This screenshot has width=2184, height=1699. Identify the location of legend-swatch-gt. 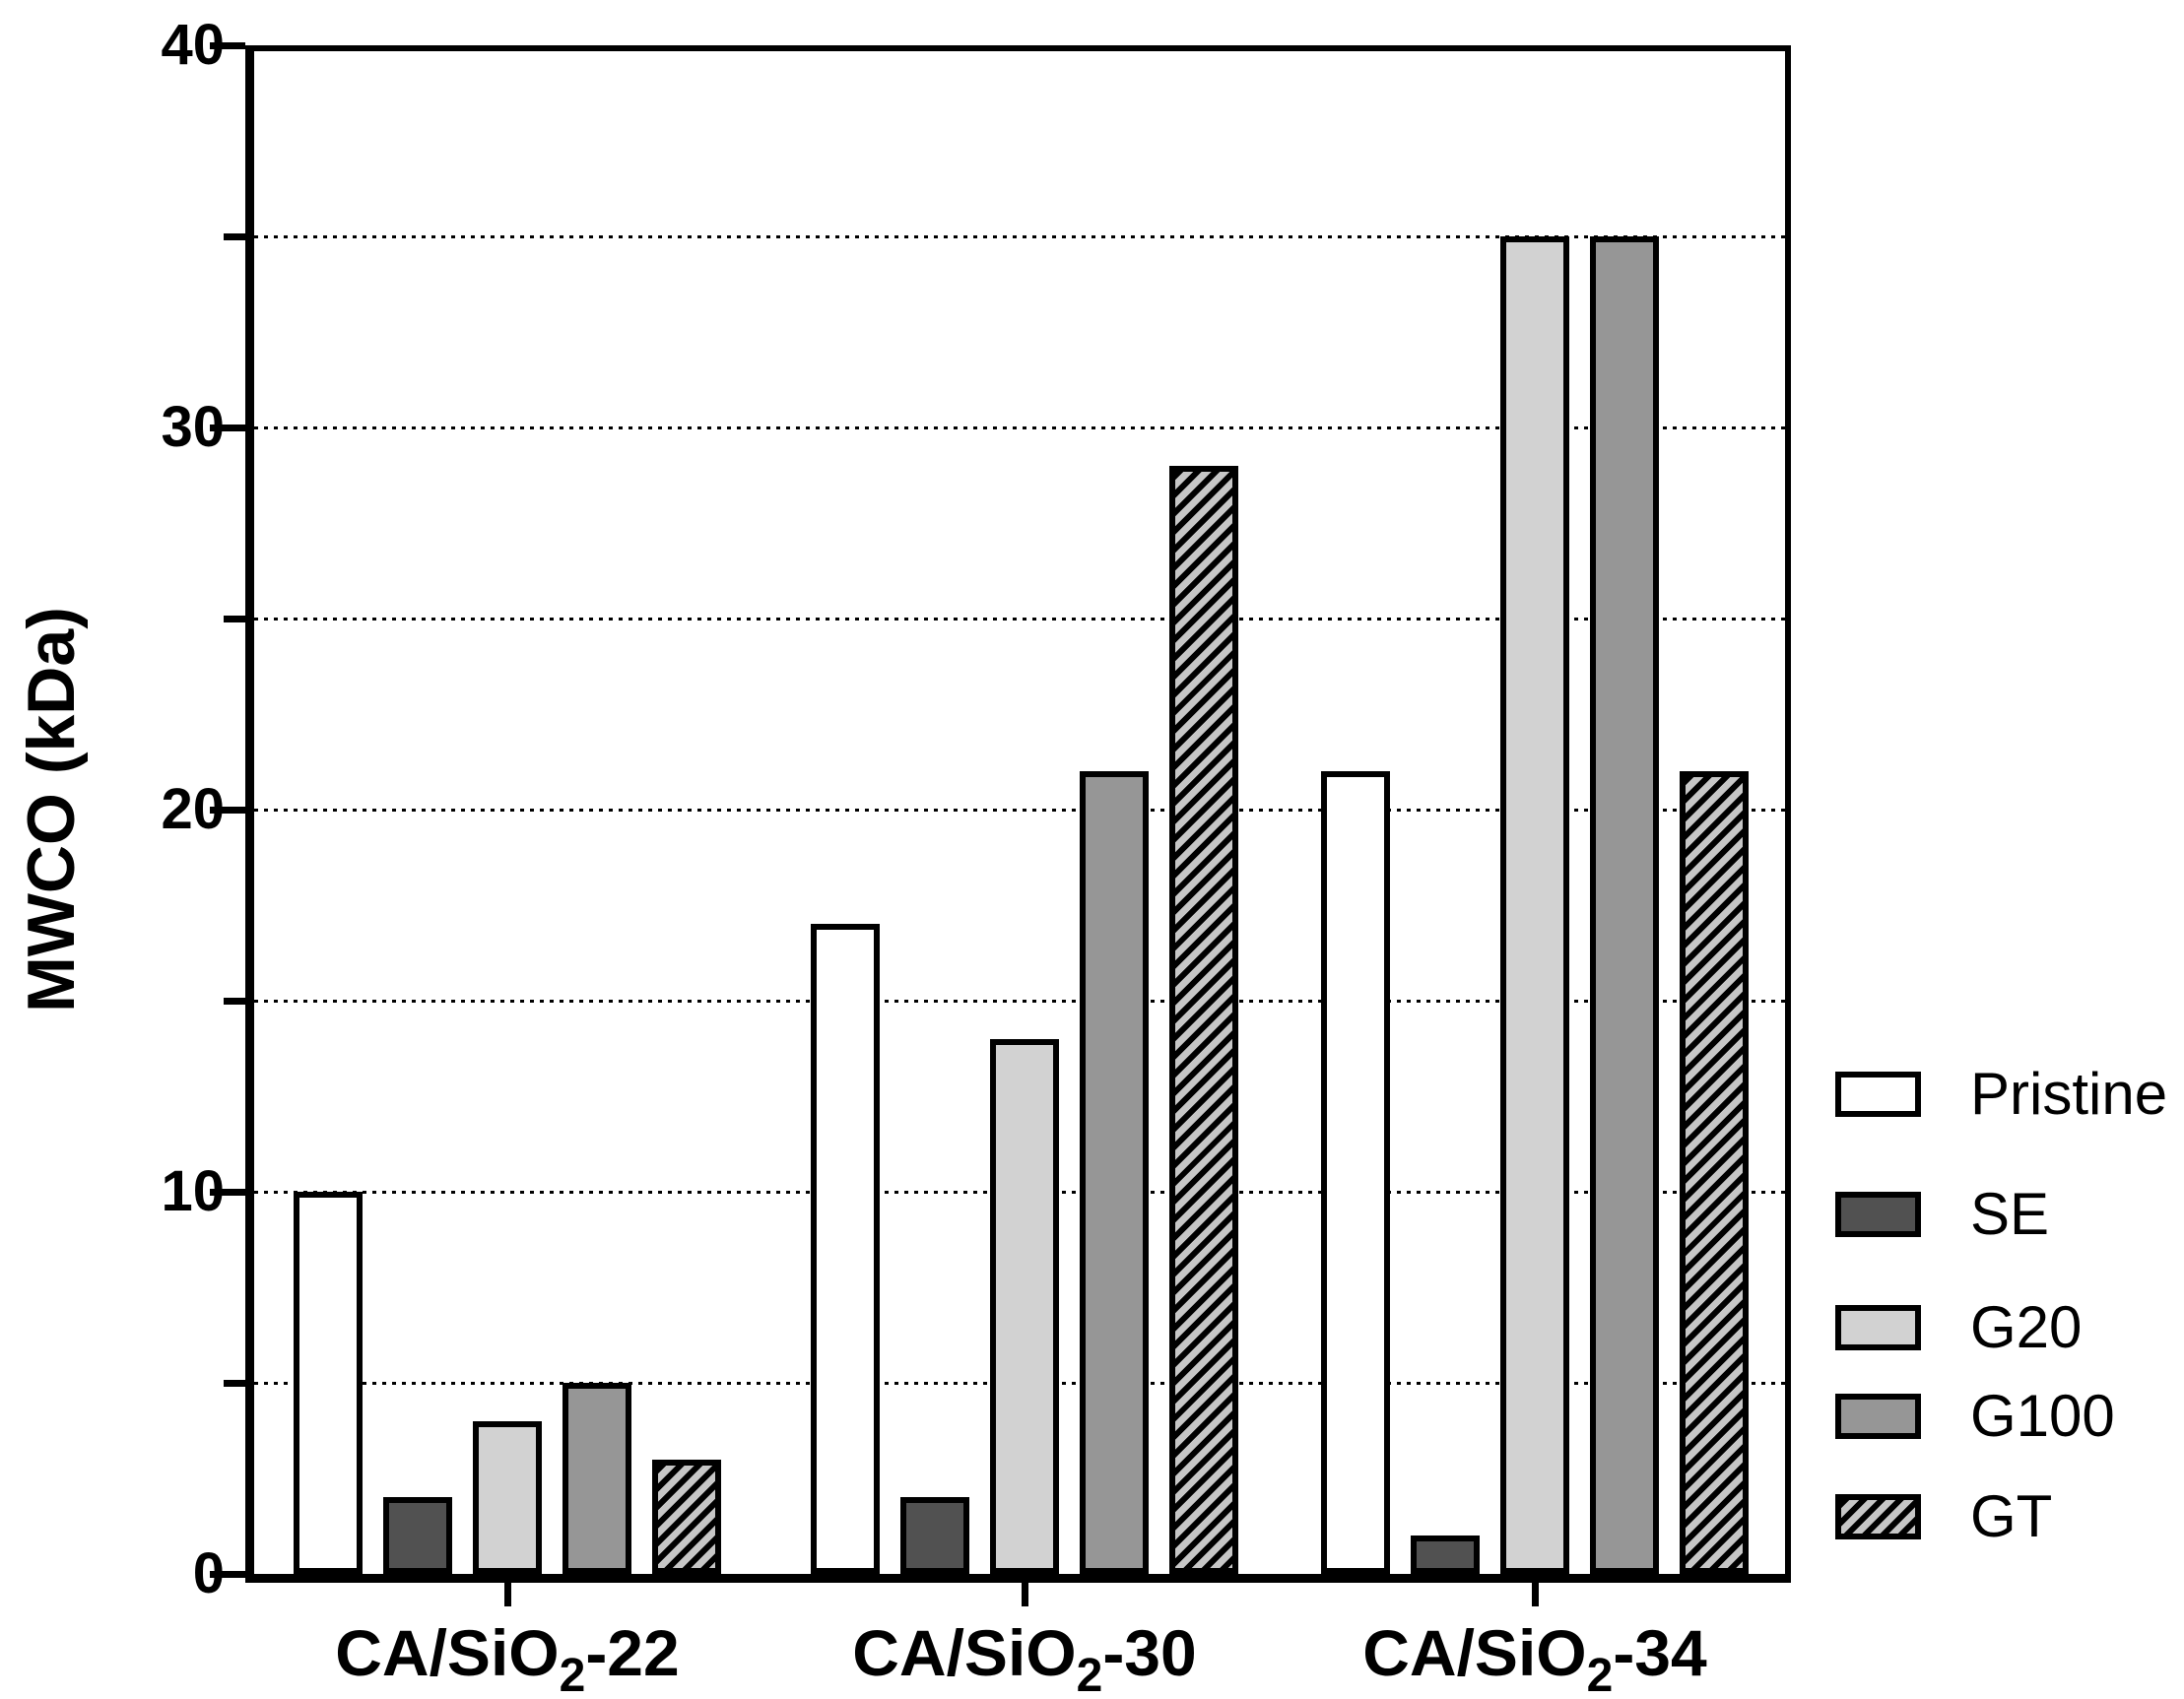
(1878, 1516).